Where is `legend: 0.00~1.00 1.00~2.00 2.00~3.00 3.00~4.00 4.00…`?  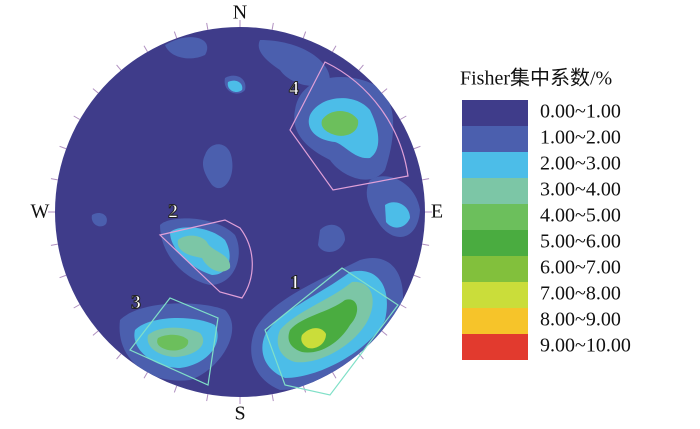
legend: 0.00~1.00 1.00~2.00 2.00~3.00 3.00~4.00 4.00… is located at coordinates (546, 230).